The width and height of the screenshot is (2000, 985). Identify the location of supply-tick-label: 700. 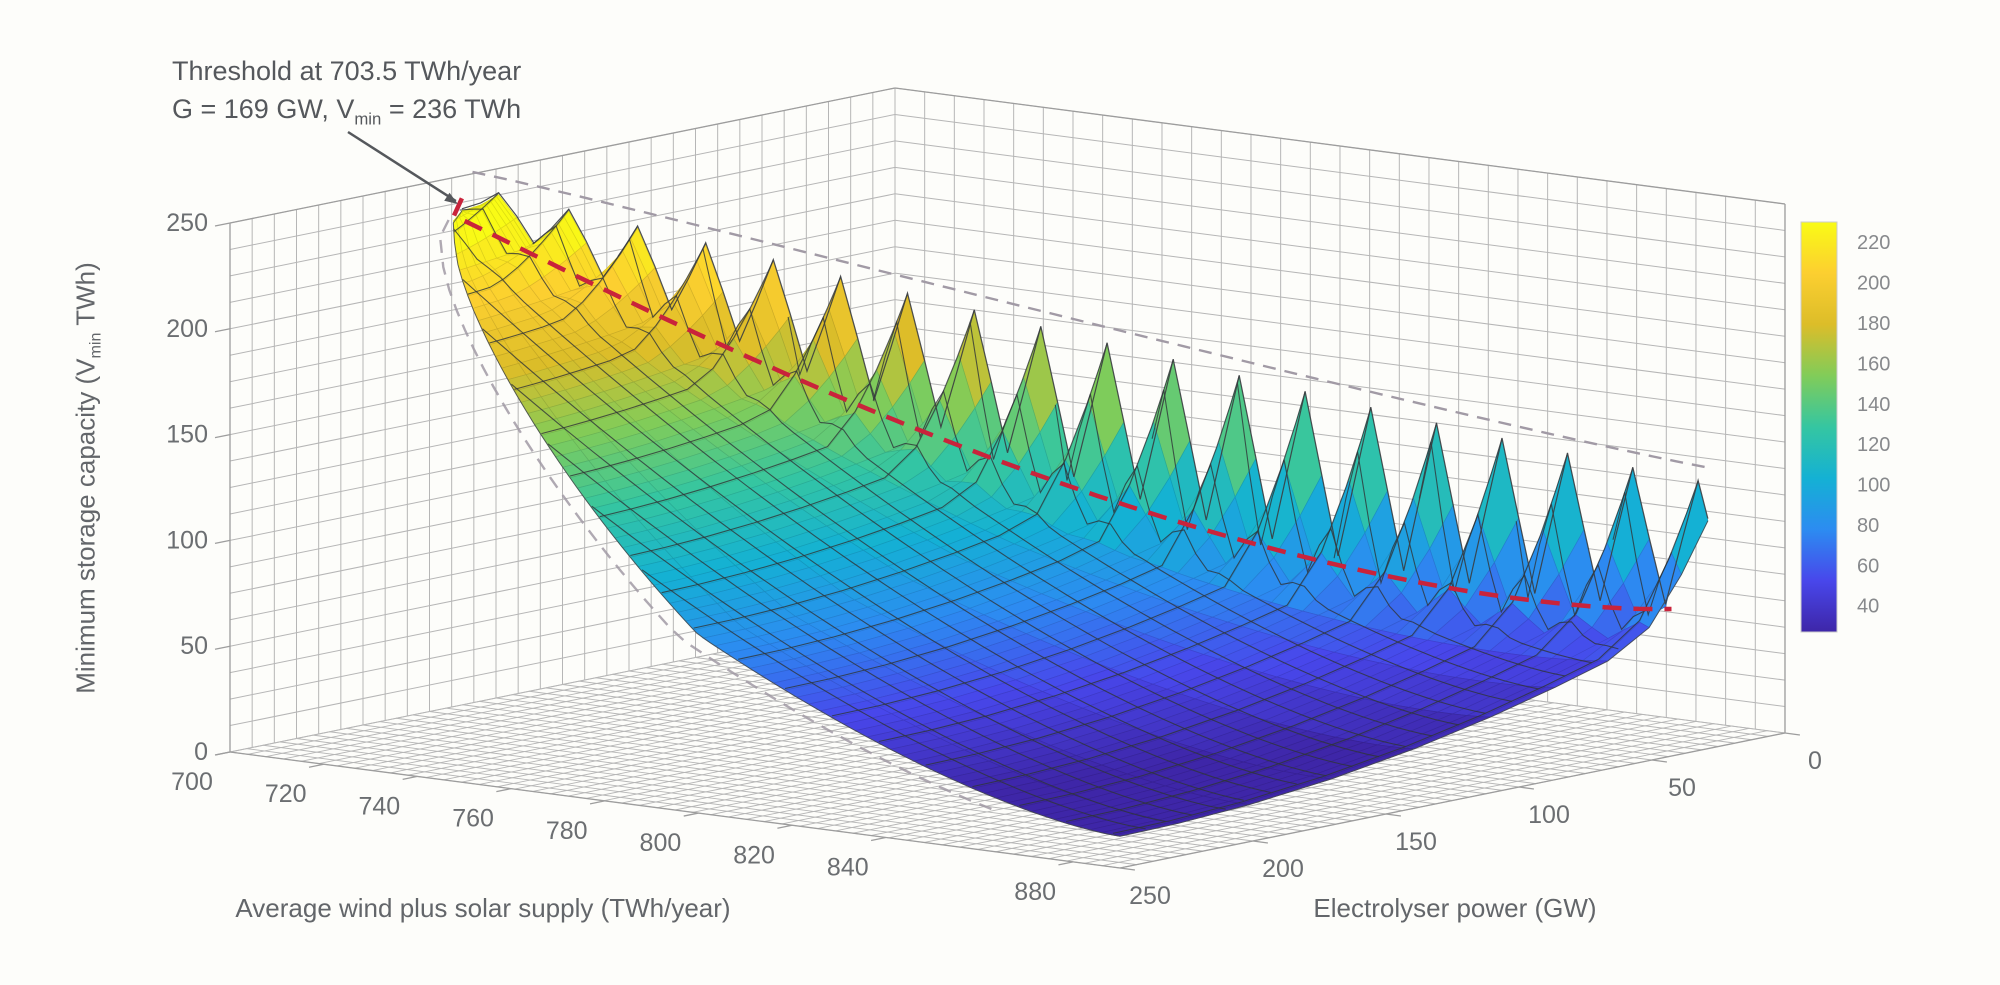
(192, 782).